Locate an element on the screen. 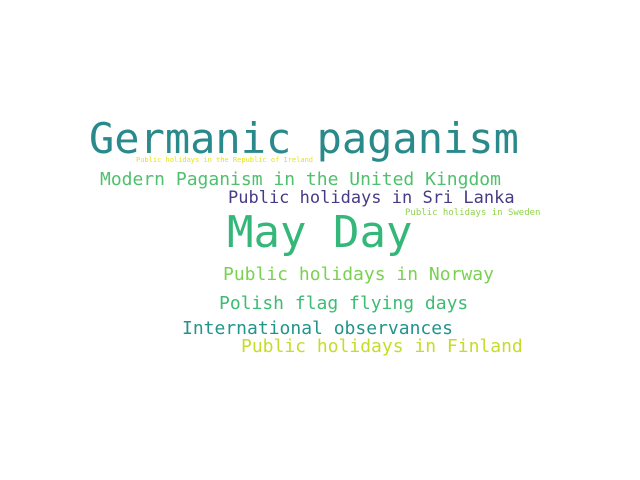 The width and height of the screenshot is (640, 480). word-germanic-paganism: Germanic paganism is located at coordinates (304, 138).